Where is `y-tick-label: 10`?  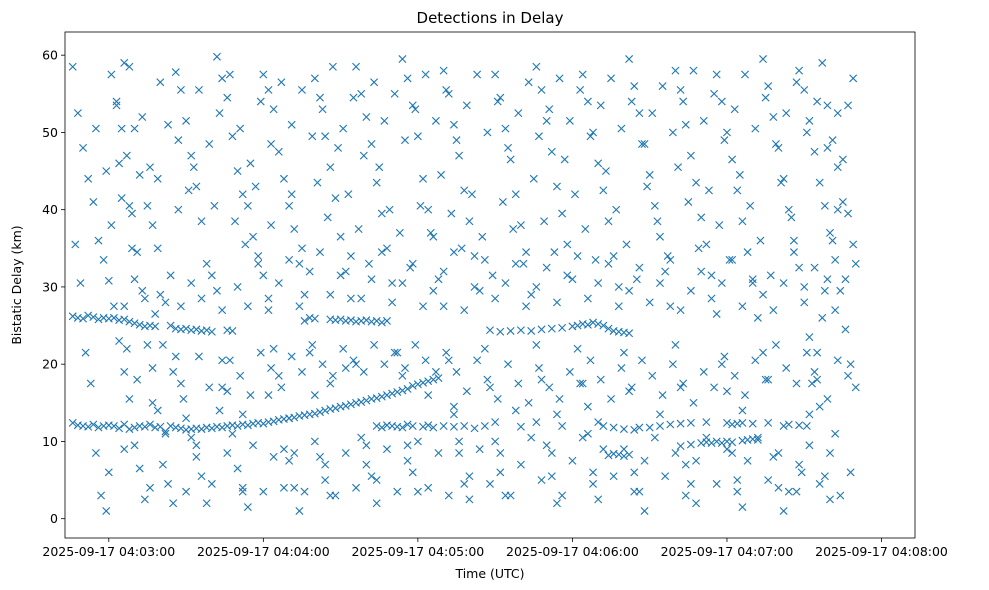
y-tick-label: 10 is located at coordinates (50, 441).